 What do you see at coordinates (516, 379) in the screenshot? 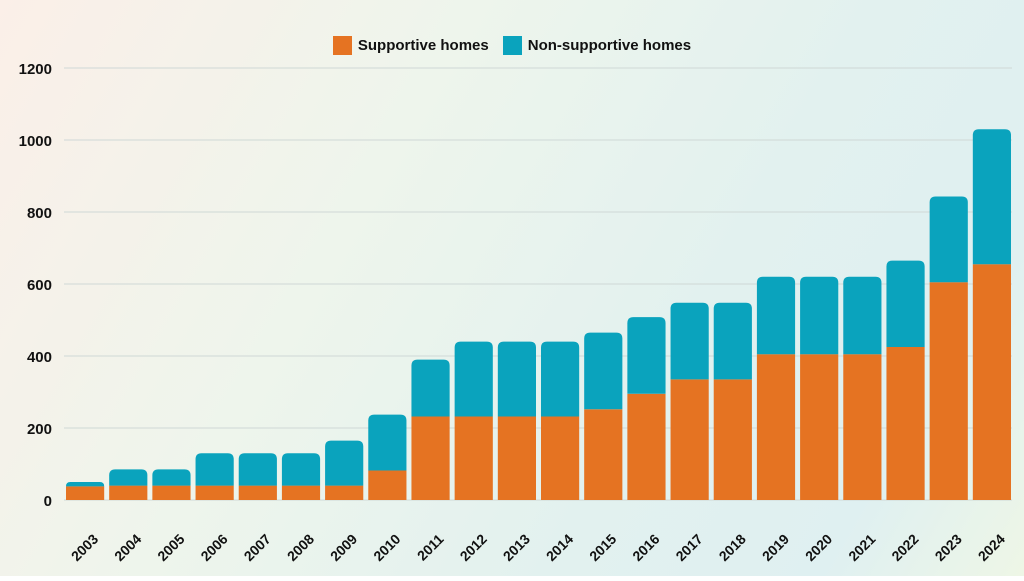
I see `bar-non-supportive-2013` at bounding box center [516, 379].